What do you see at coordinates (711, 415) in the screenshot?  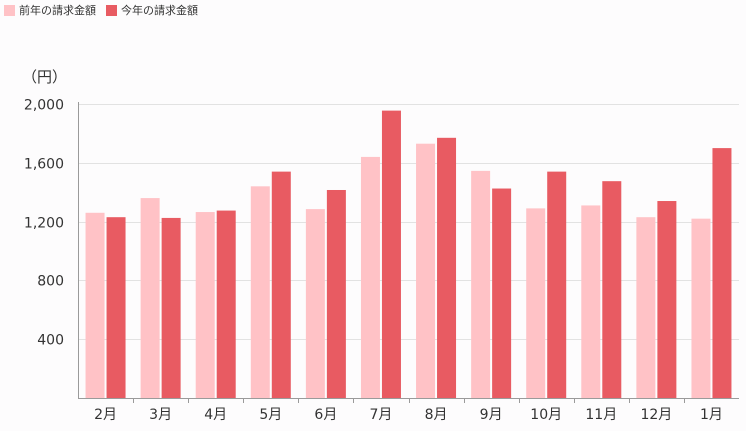 I see `x-tick-label: 1月` at bounding box center [711, 415].